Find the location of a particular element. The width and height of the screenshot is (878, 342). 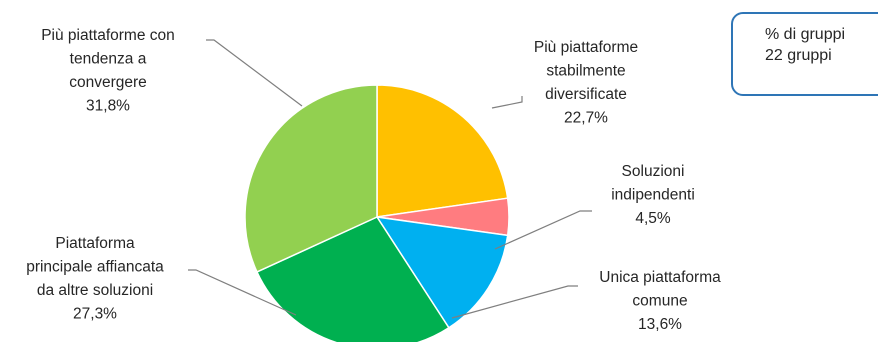

value-label-soluzioni-indipendenti: 4,5% is located at coordinates (653, 218).